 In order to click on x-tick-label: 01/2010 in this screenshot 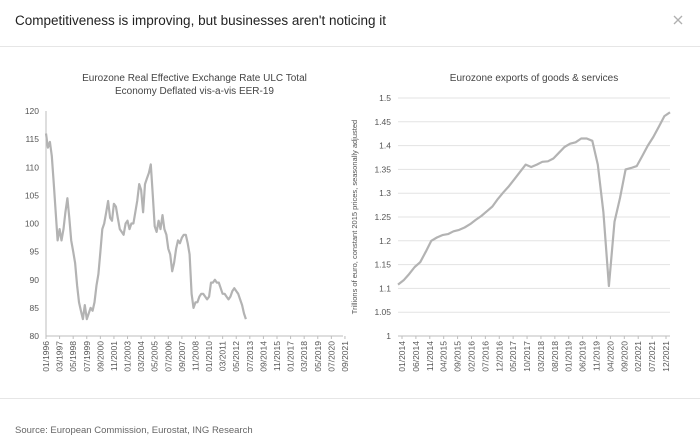, I will do `click(209, 356)`.